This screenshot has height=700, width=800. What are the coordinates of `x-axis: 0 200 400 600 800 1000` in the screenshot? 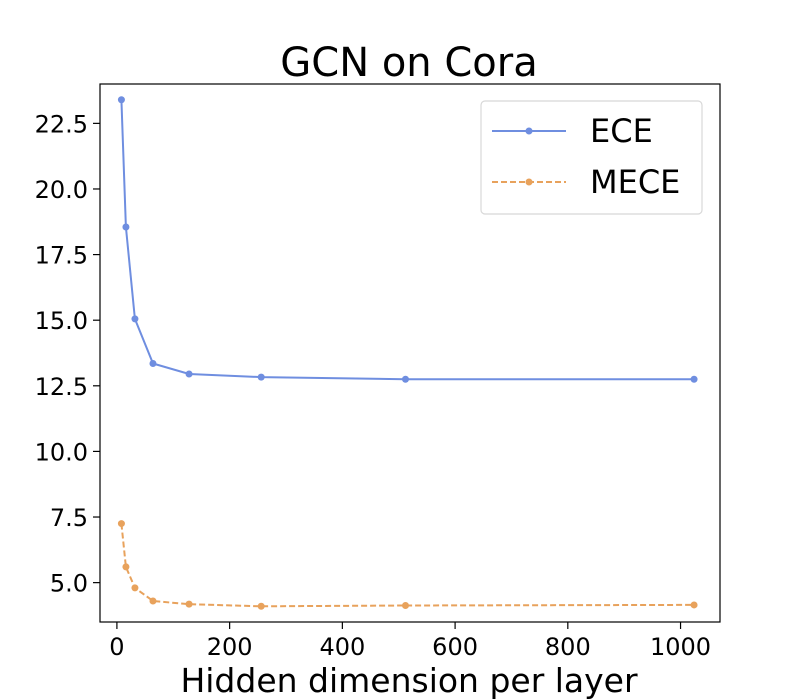 It's located at (410, 641).